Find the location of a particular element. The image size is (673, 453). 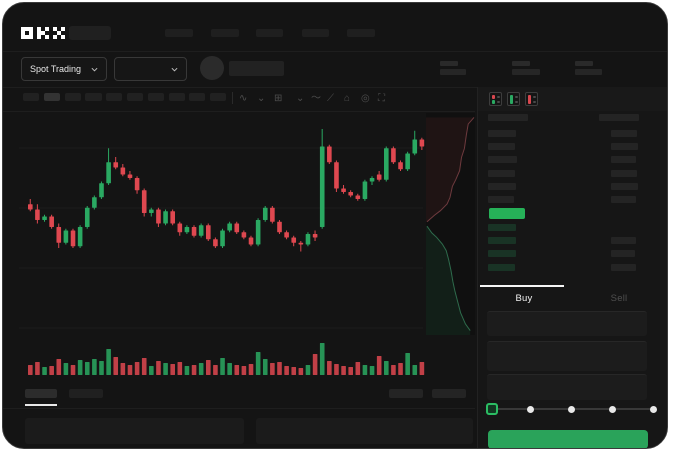

snapshot-icon: ⌂ is located at coordinates (347, 98).